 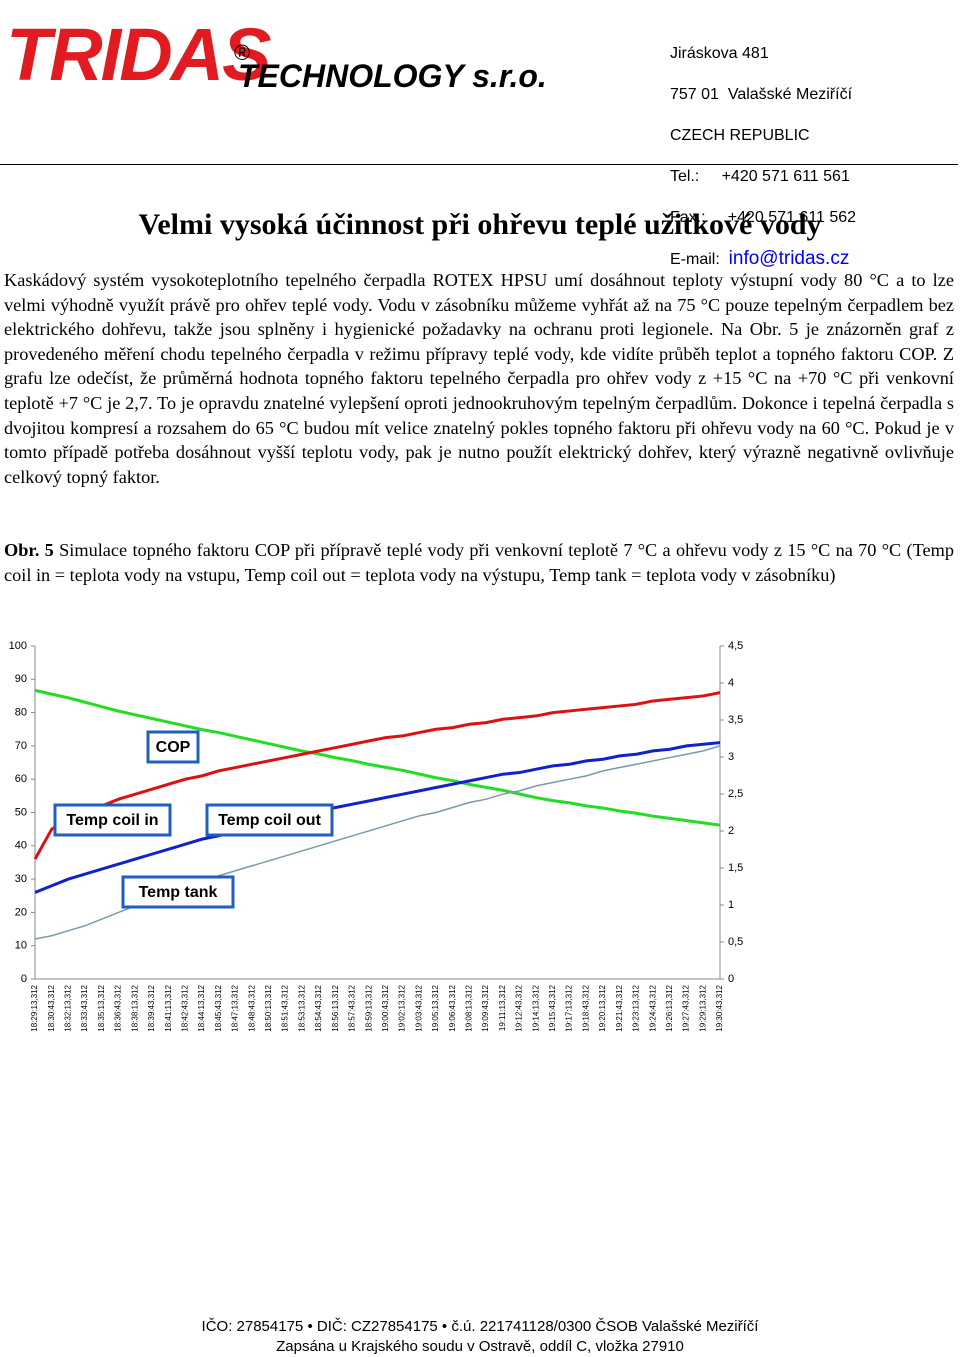 What do you see at coordinates (118, 1007) in the screenshot?
I see `x-tick-label: 18:36:43,312` at bounding box center [118, 1007].